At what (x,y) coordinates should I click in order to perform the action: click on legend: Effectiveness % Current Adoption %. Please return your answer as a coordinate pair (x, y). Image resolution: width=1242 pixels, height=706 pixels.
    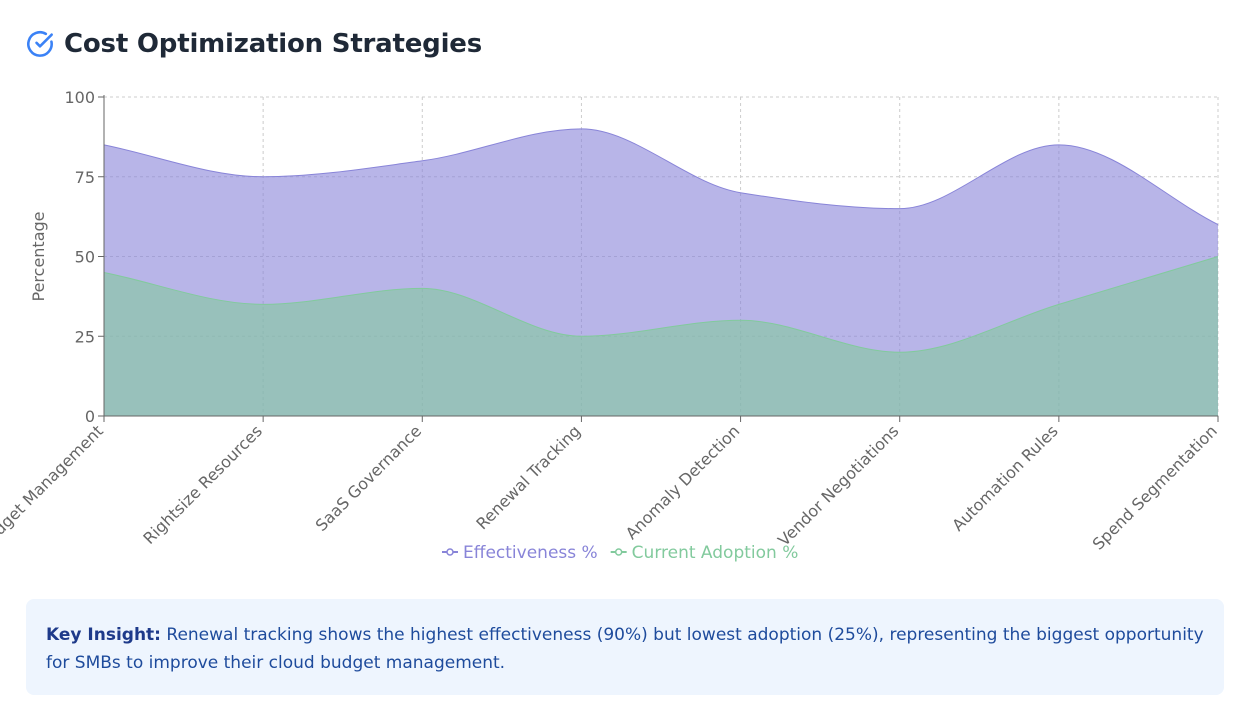
    Looking at the image, I should click on (620, 553).